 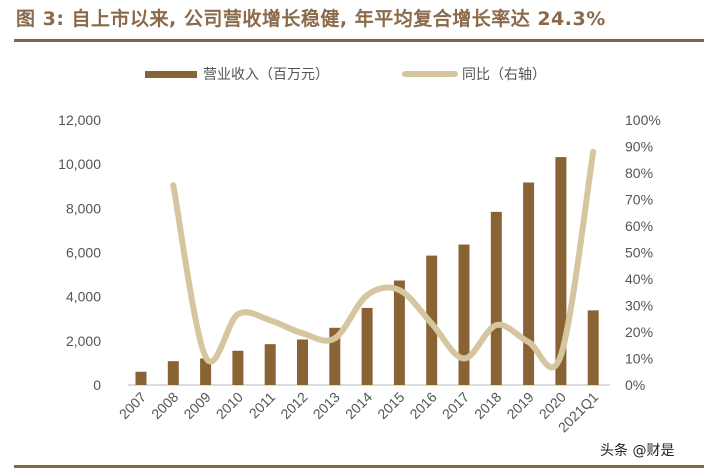 I want to click on right-tick-label: 10%, so click(x=639, y=359).